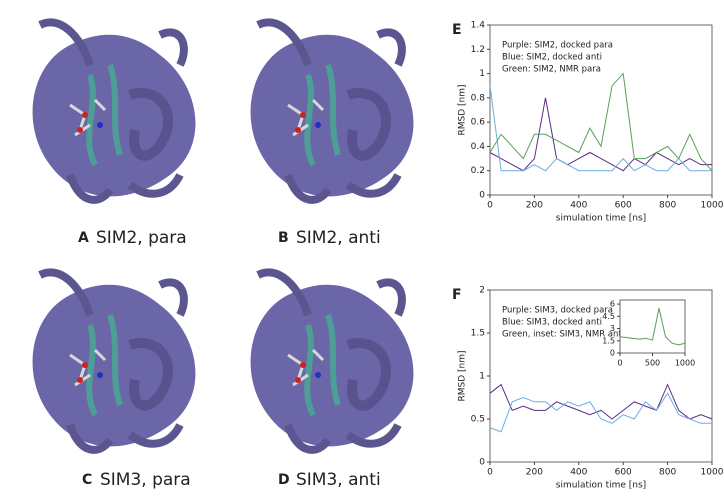 This screenshot has width=724, height=498. I want to click on panel-caption: SIM3, anti, so click(338, 480).